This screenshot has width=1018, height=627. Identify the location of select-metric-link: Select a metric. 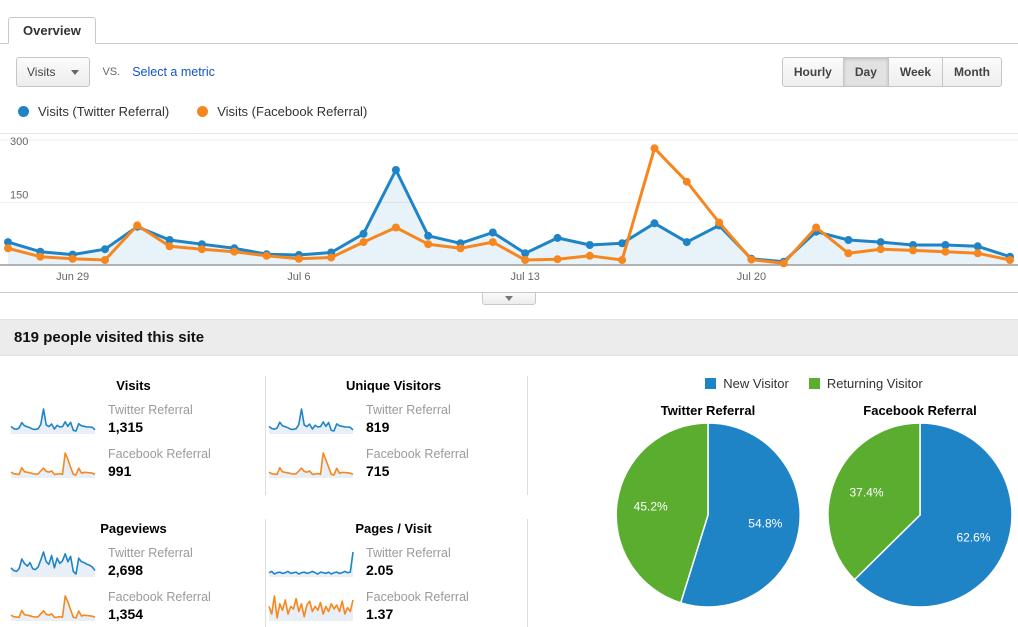
(173, 72).